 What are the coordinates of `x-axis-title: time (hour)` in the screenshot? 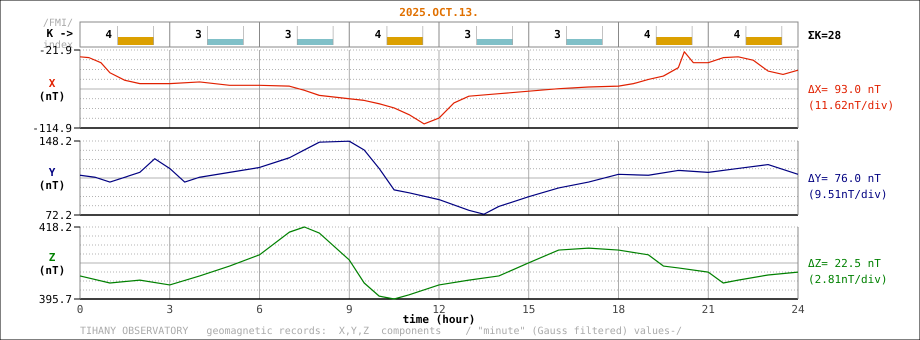 It's located at (439, 319).